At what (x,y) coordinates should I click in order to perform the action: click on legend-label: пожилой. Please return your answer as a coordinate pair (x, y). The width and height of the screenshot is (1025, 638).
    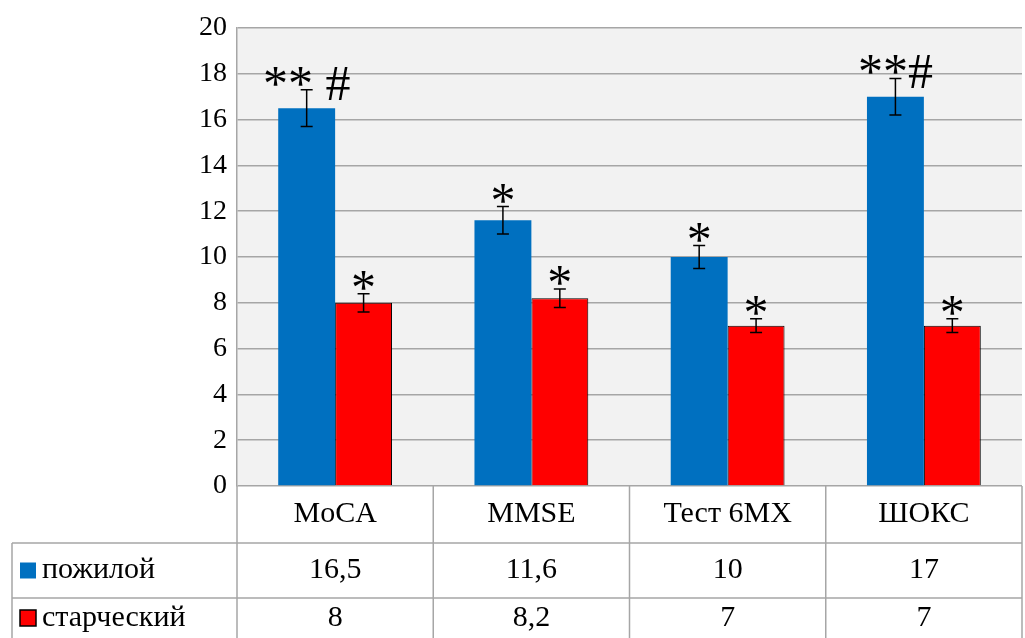
    Looking at the image, I should click on (99, 568).